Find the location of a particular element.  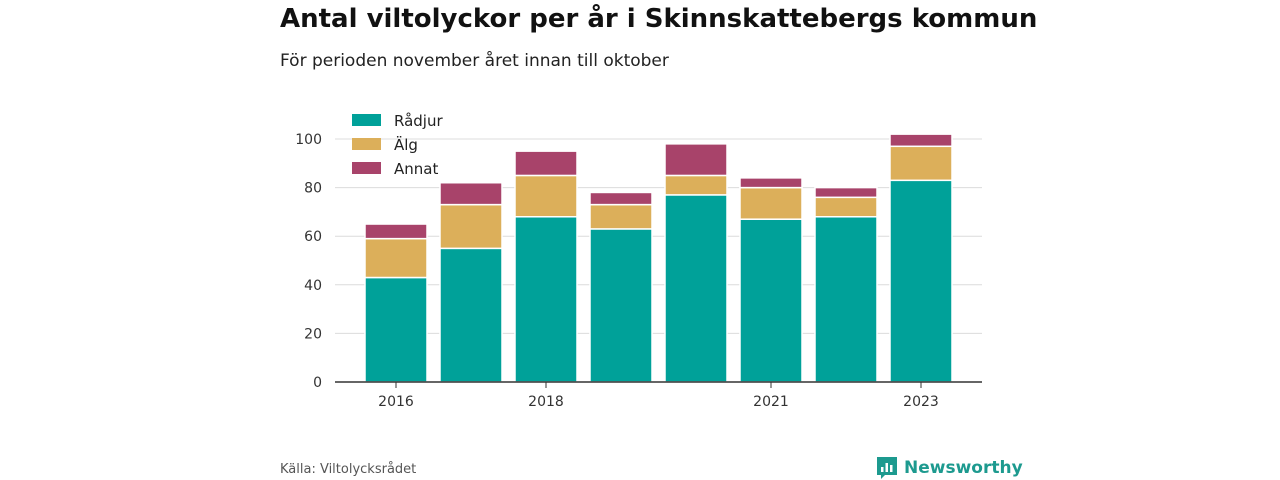

x-tick-label: 2016 is located at coordinates (396, 402).